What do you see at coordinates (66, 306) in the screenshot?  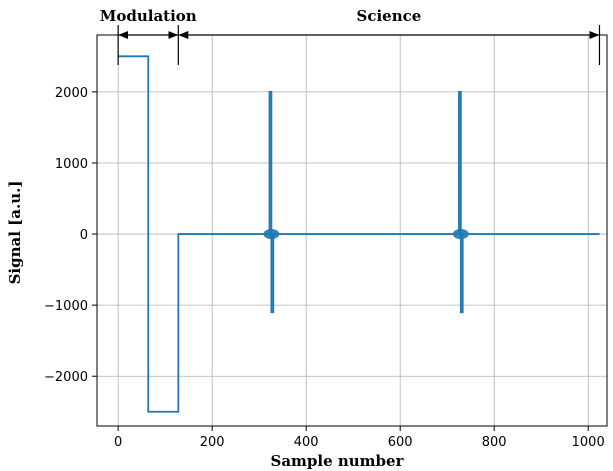 I see `y-tick-label: −1000` at bounding box center [66, 306].